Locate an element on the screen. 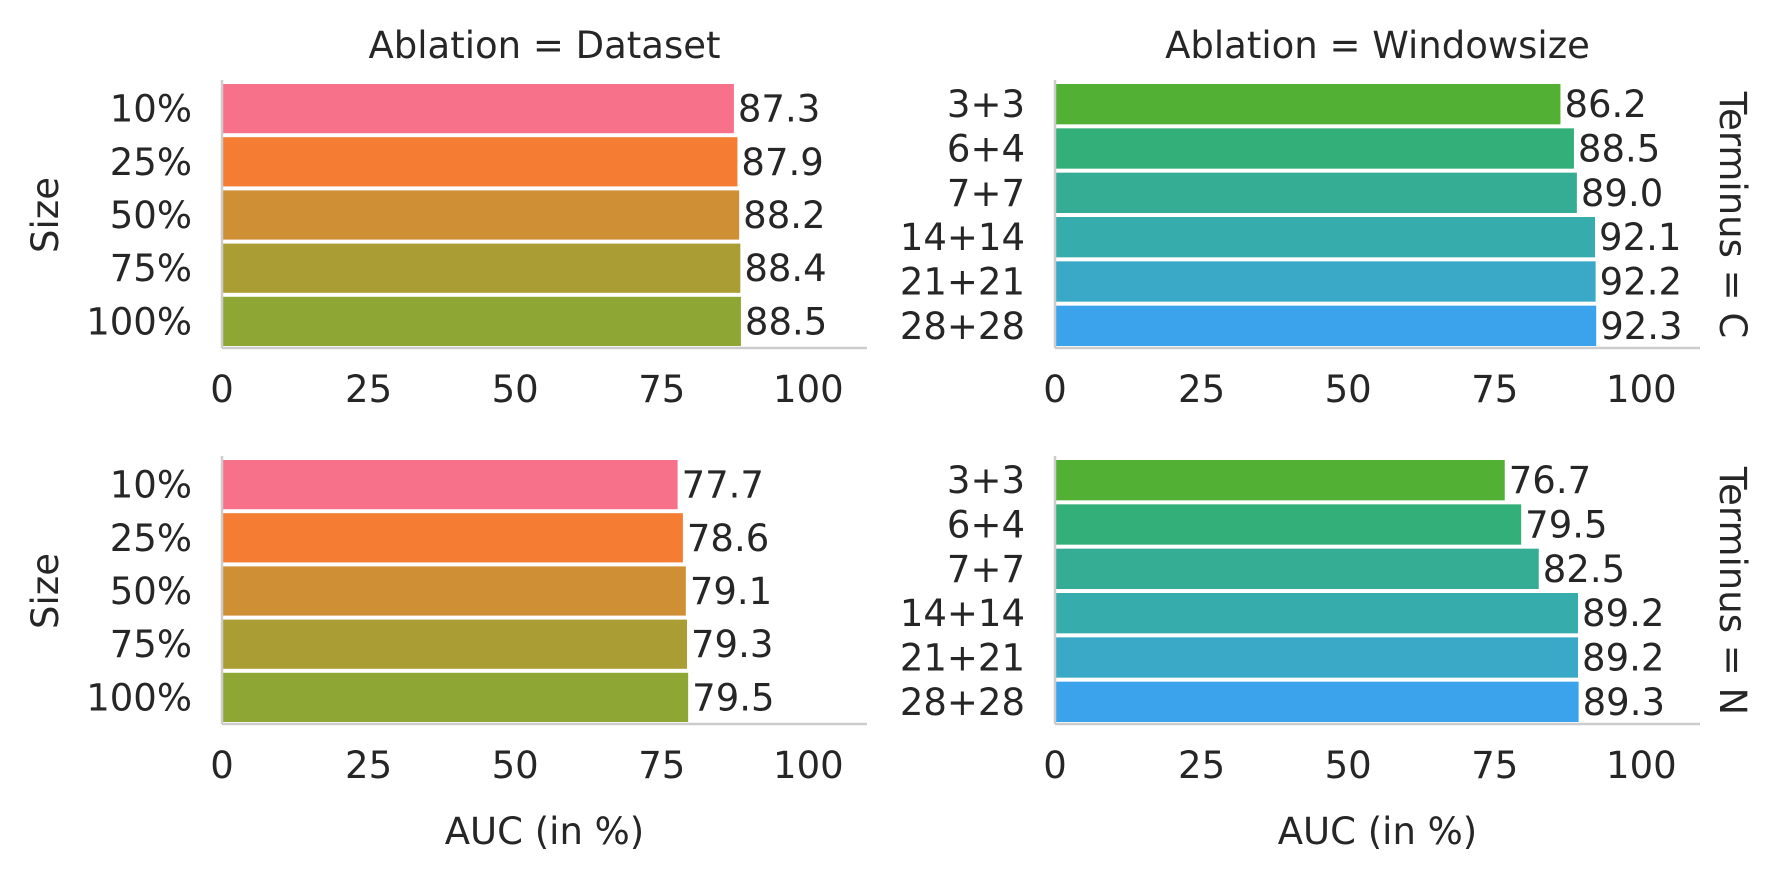  bar-value-label: 87.9 is located at coordinates (782, 162).